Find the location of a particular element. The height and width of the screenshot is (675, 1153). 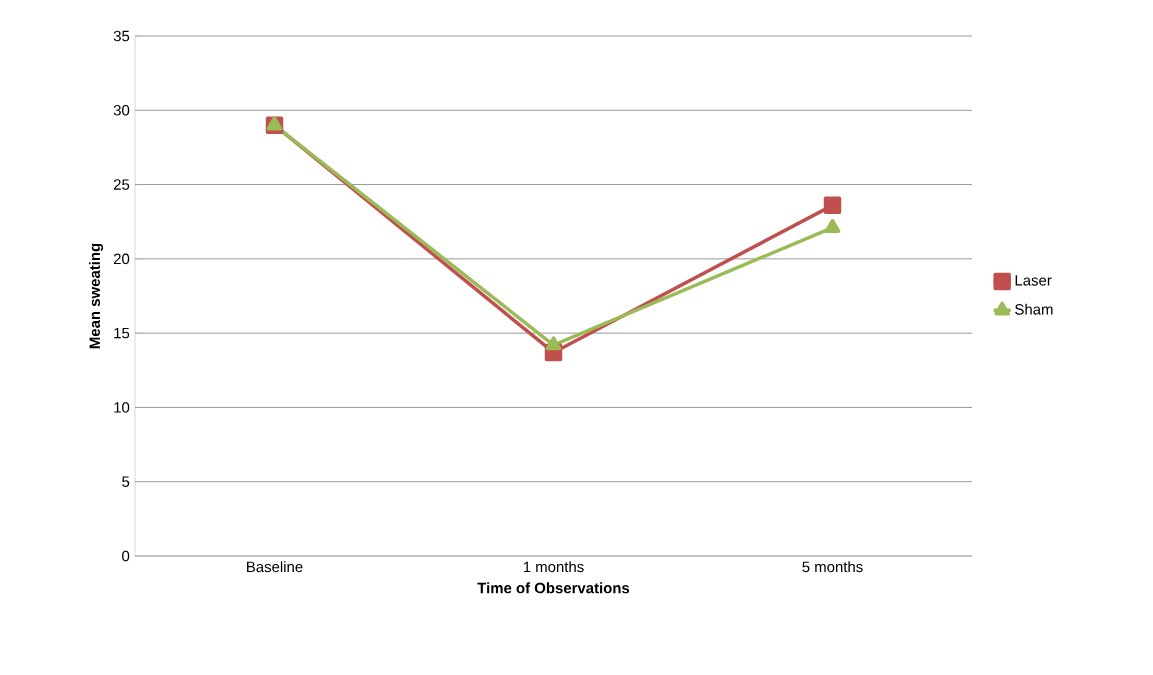

x-tick-label: 1 months is located at coordinates (553, 567).